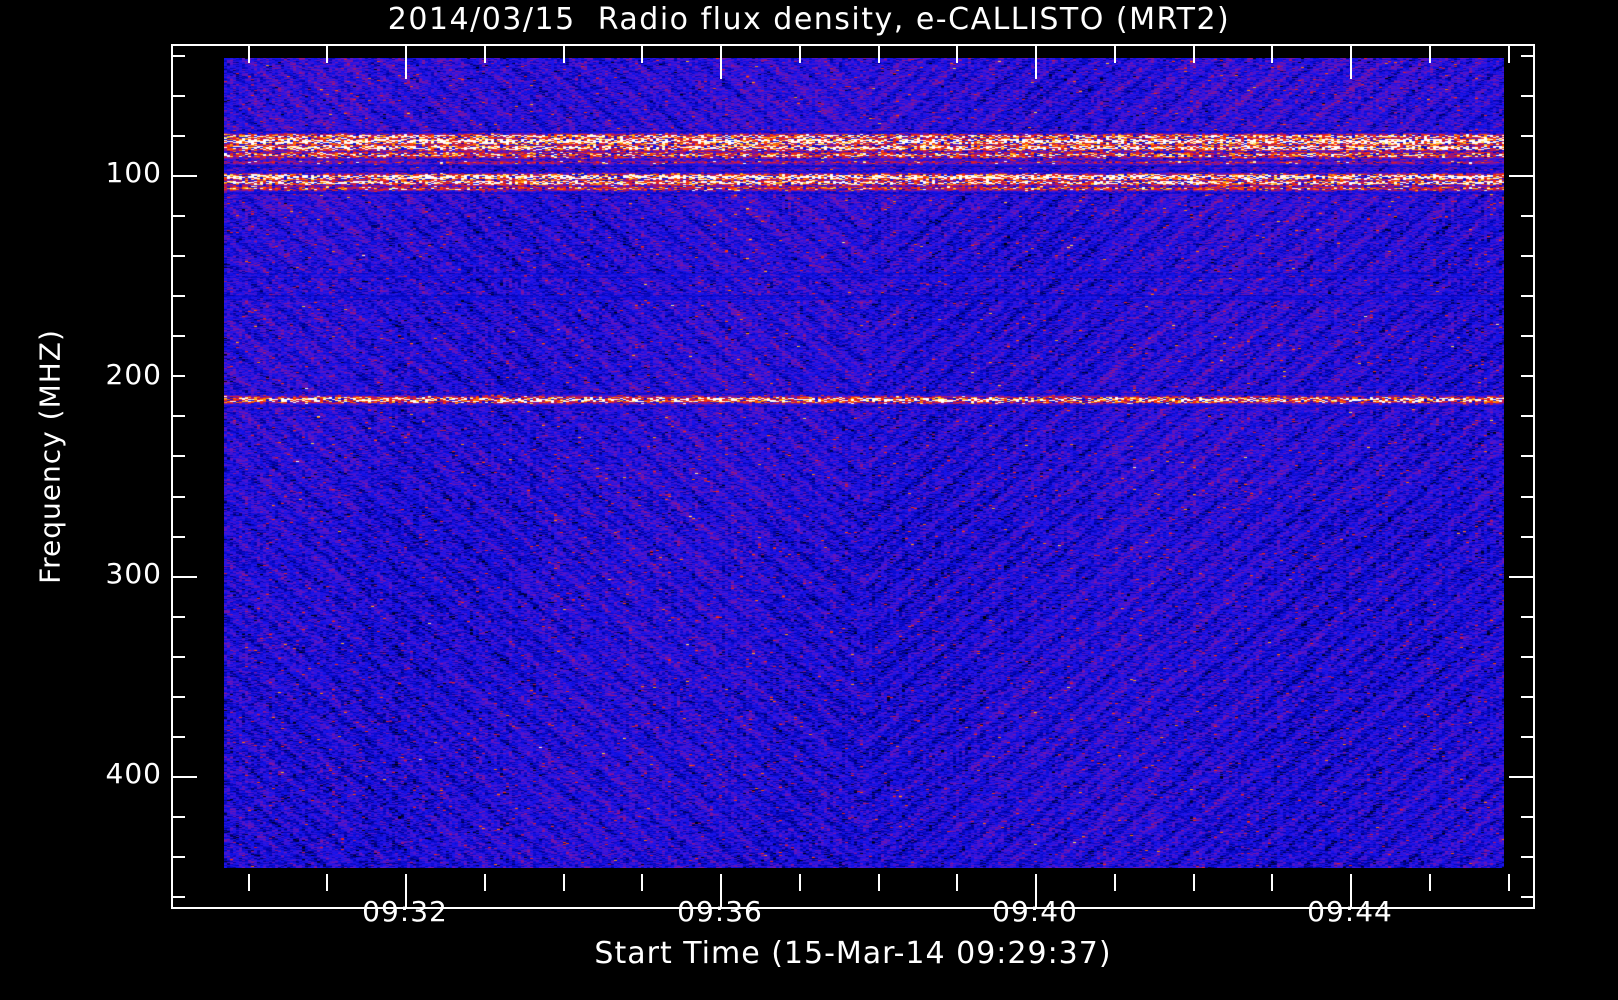 Image resolution: width=1618 pixels, height=1000 pixels. I want to click on y-axis-tick-label: 100, so click(133, 172).